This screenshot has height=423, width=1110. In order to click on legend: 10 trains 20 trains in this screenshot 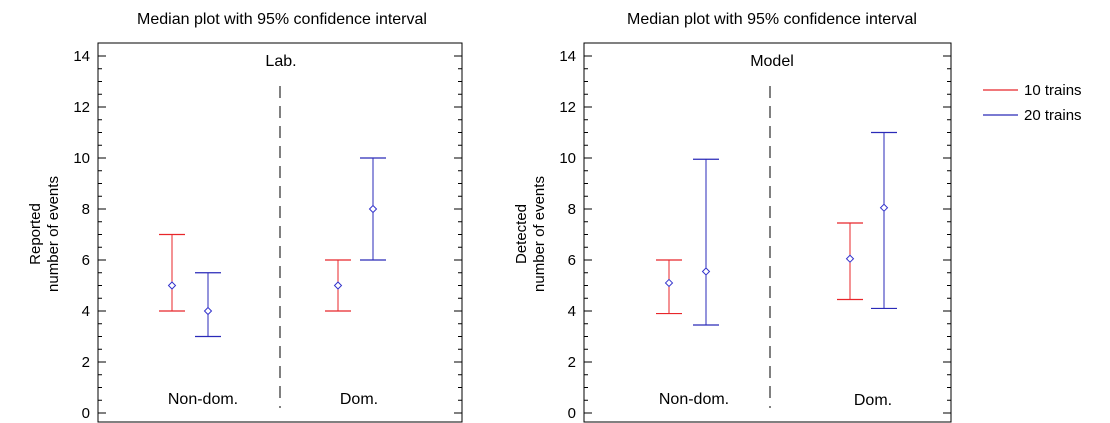, I will do `click(1032, 103)`.